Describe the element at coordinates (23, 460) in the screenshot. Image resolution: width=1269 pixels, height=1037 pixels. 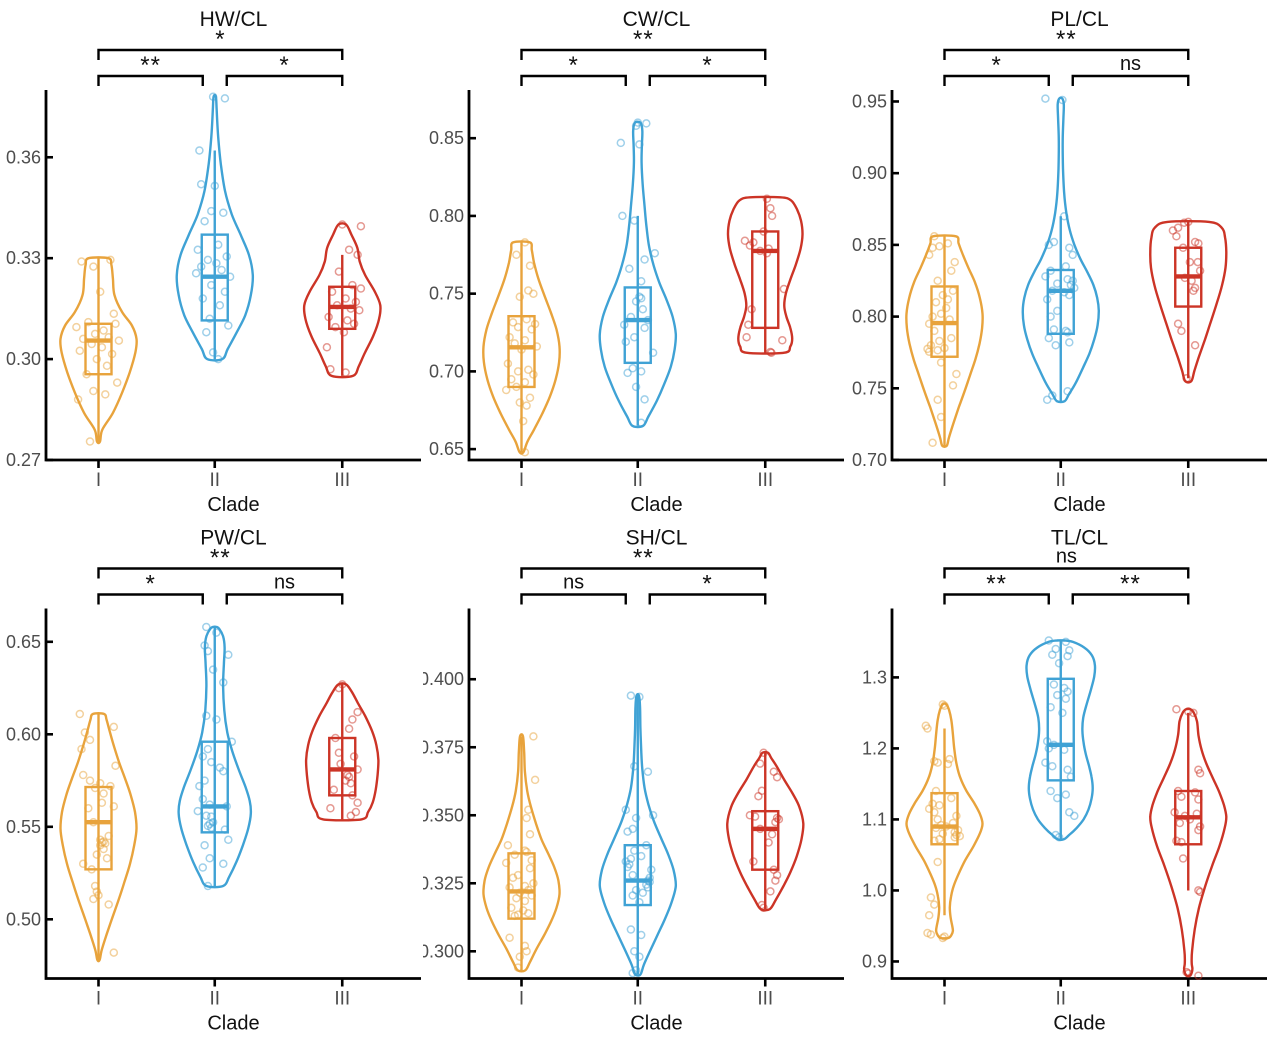
I see `y-tick-label: 0.27` at that location.